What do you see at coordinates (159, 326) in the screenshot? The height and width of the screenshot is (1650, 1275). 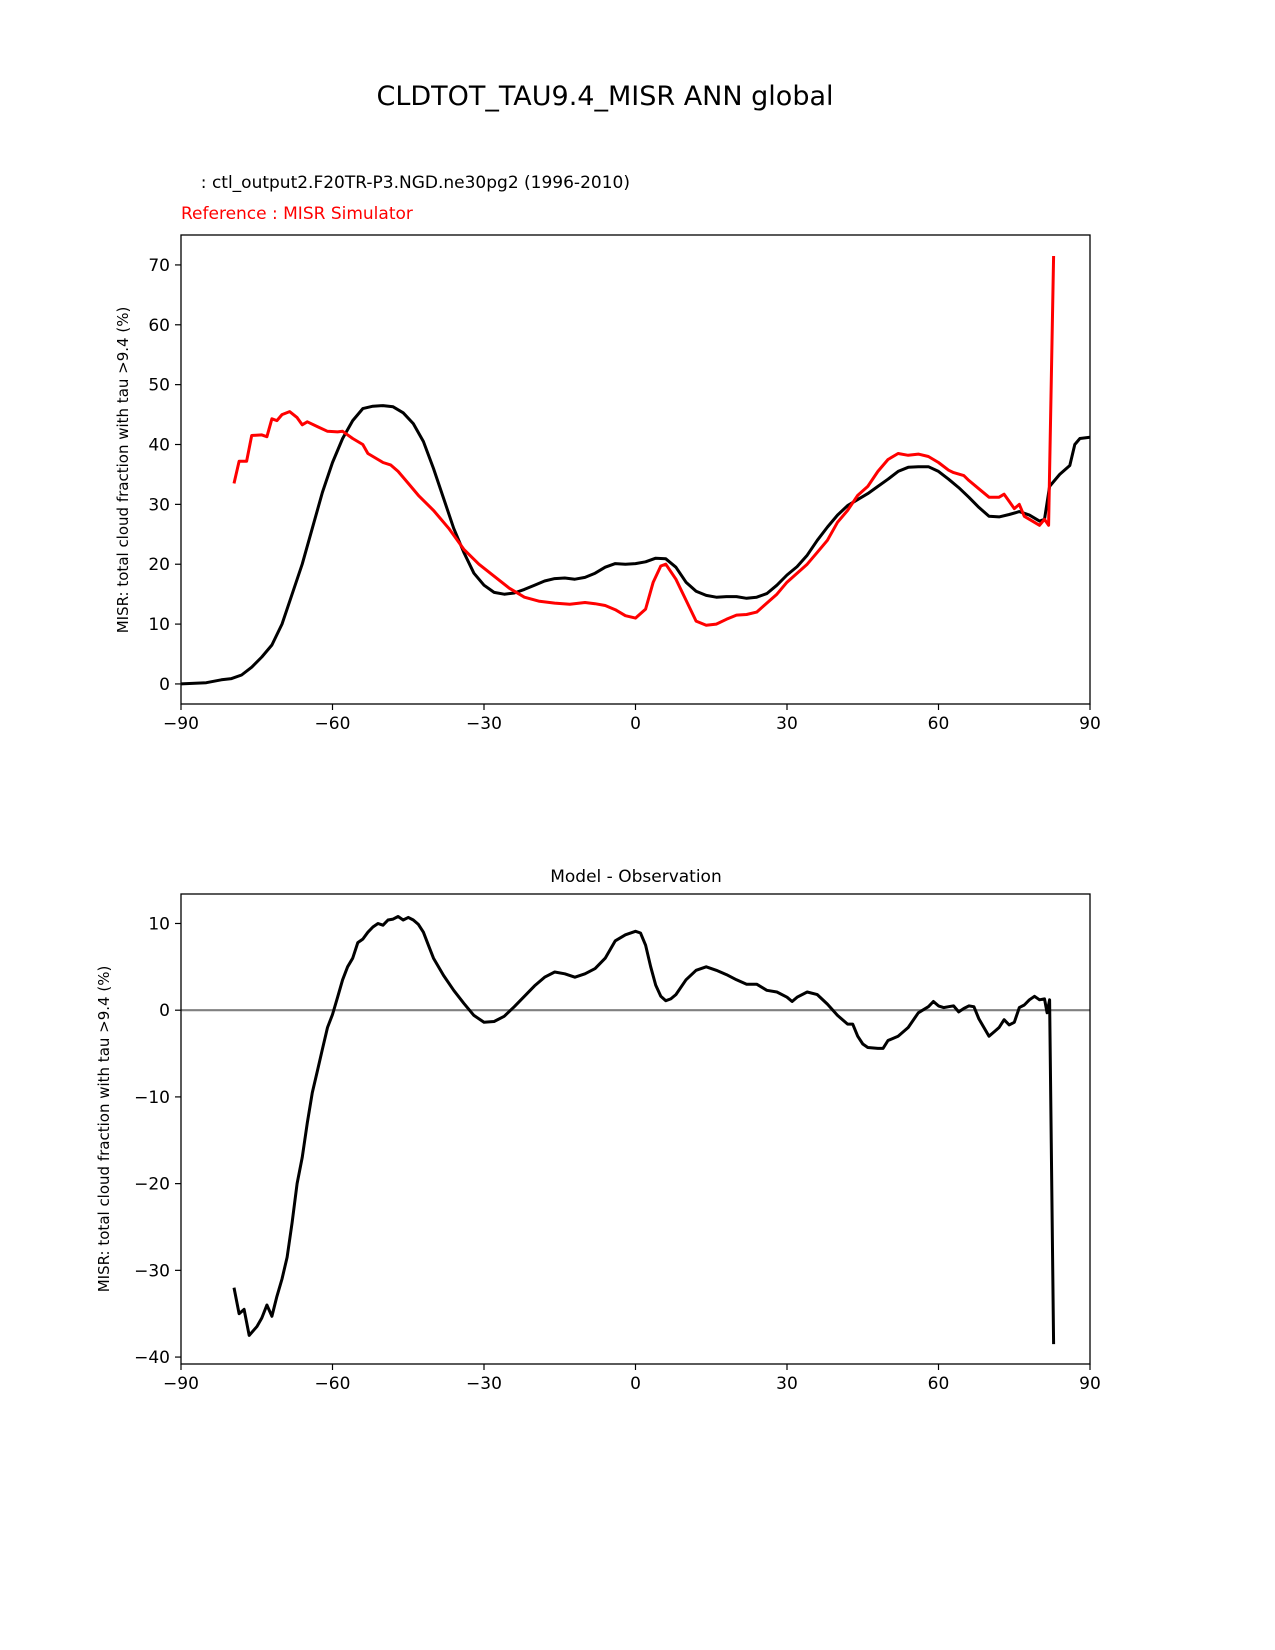 I see `y-tick-label: 60` at bounding box center [159, 326].